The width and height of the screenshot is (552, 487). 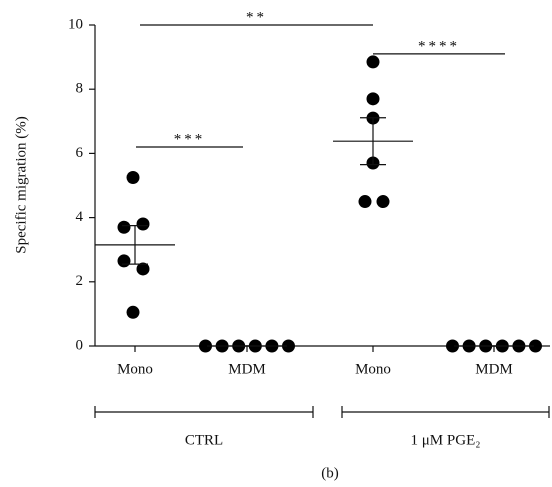 What do you see at coordinates (190, 139) in the screenshot?
I see `significance-label: ***` at bounding box center [190, 139].